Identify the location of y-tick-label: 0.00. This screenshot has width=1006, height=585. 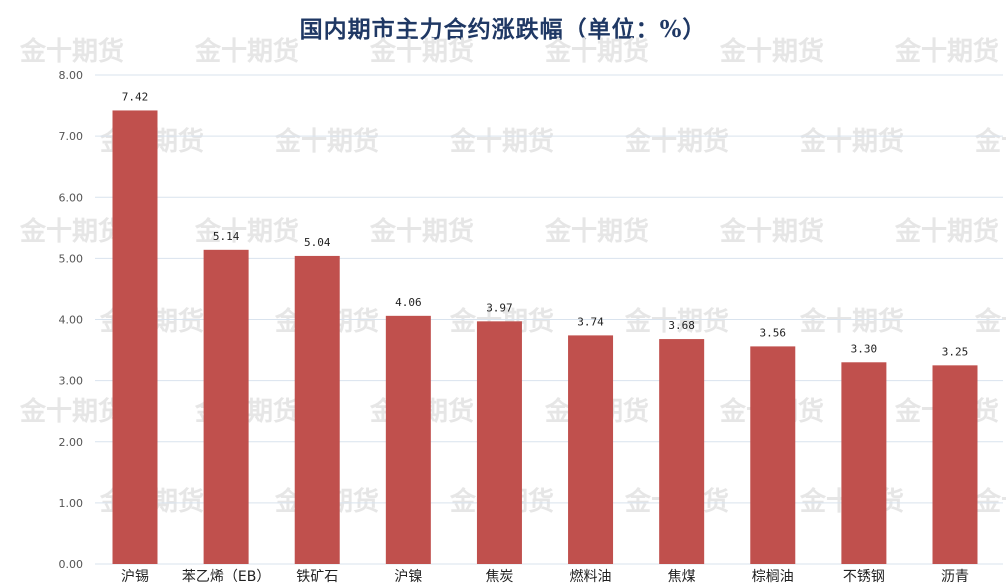
(71, 564).